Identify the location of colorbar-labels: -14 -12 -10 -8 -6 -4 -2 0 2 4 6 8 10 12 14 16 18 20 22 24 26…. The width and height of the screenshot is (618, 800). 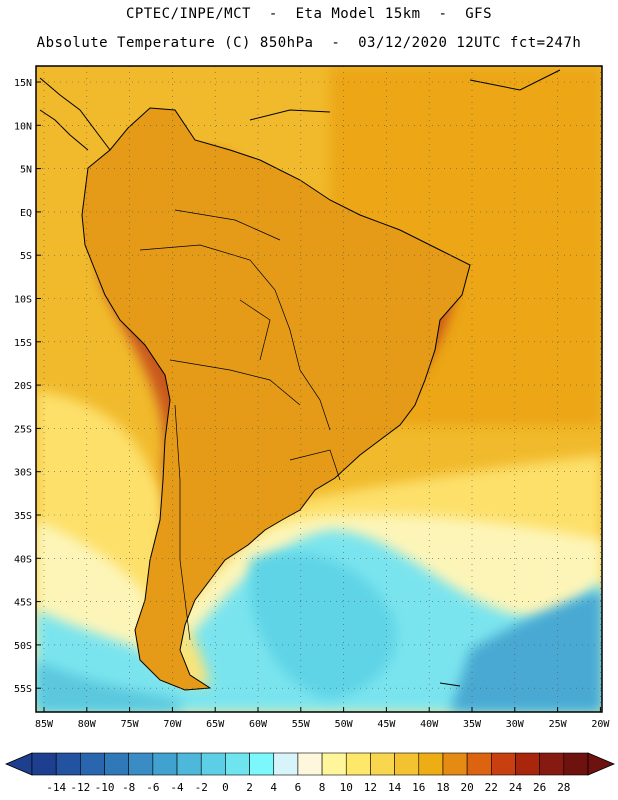
(308, 787).